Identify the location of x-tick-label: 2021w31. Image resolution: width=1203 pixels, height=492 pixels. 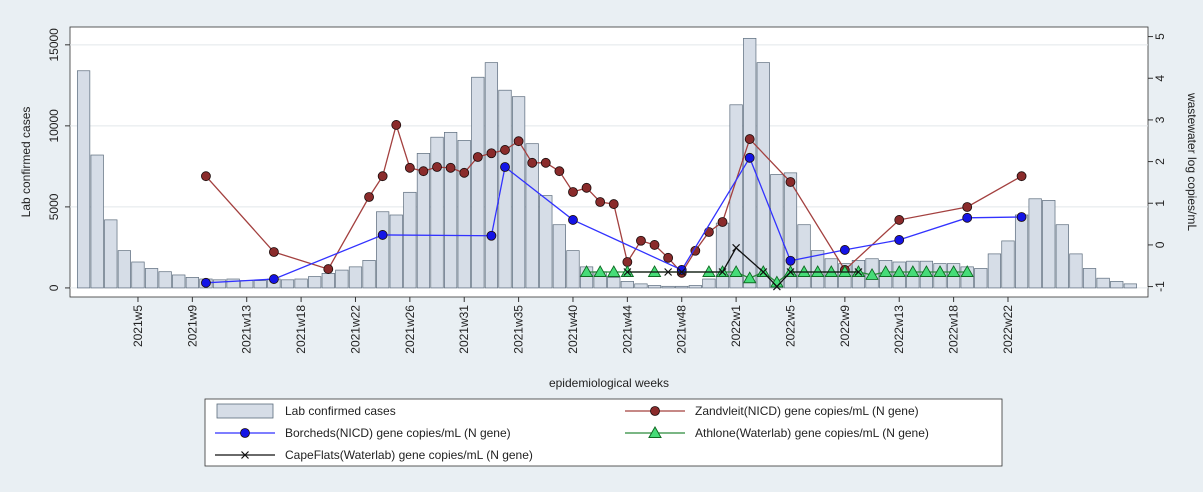
(464, 329).